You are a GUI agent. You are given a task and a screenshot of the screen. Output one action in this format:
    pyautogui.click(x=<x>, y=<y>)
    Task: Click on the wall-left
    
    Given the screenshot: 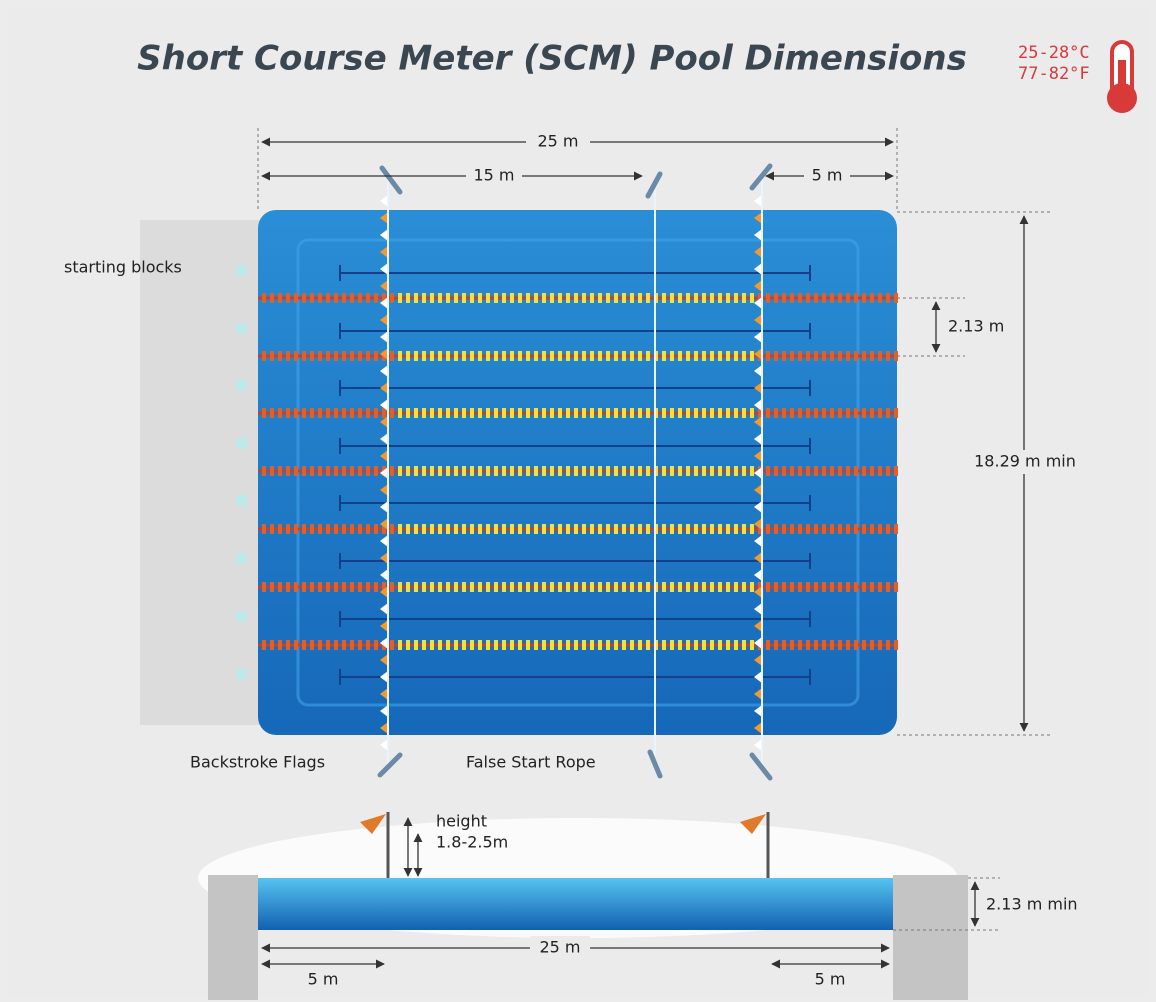 What is the action you would take?
    pyautogui.click(x=233, y=937)
    